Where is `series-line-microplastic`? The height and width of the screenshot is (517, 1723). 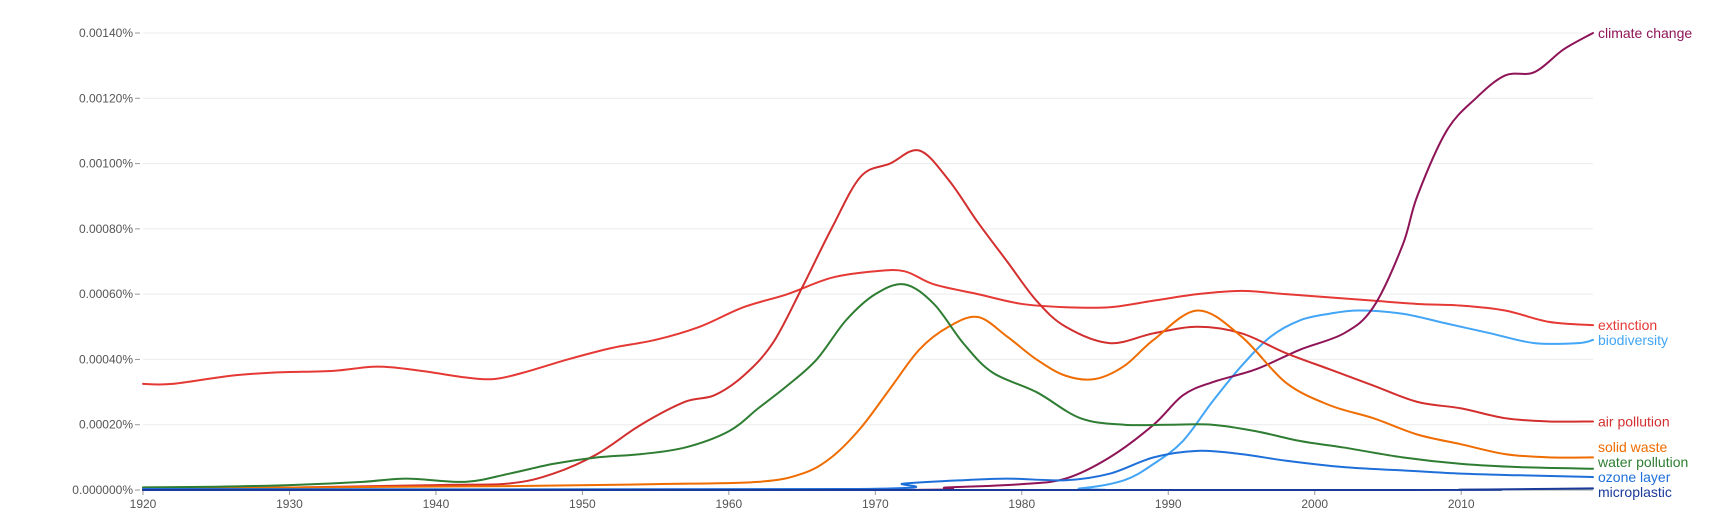 series-line-microplastic is located at coordinates (868, 489).